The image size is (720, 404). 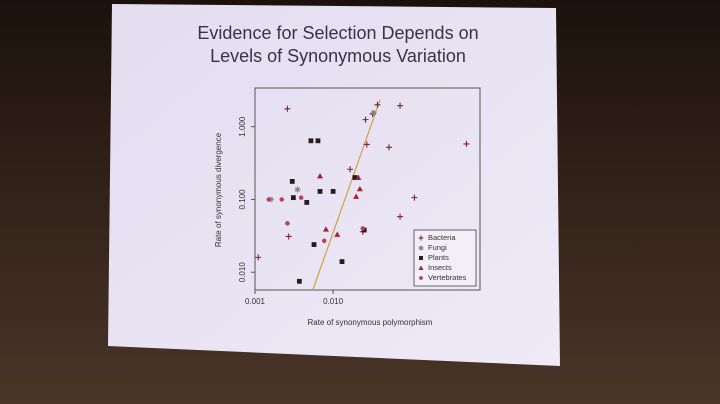 I want to click on x-tick-label: 0.010, so click(x=333, y=301).